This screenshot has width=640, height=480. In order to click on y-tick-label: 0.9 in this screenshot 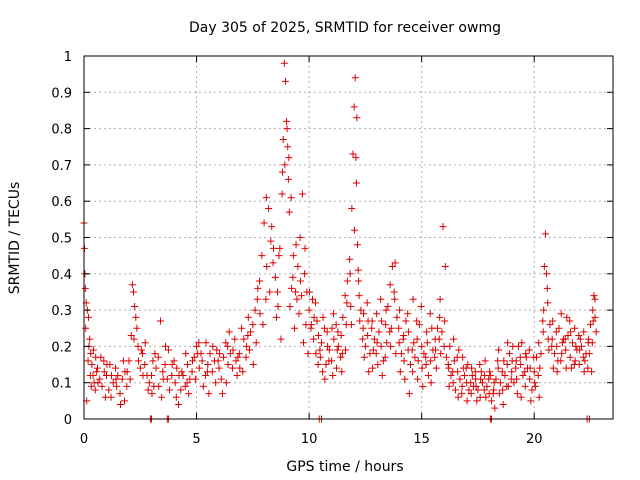, I will do `click(61, 93)`.